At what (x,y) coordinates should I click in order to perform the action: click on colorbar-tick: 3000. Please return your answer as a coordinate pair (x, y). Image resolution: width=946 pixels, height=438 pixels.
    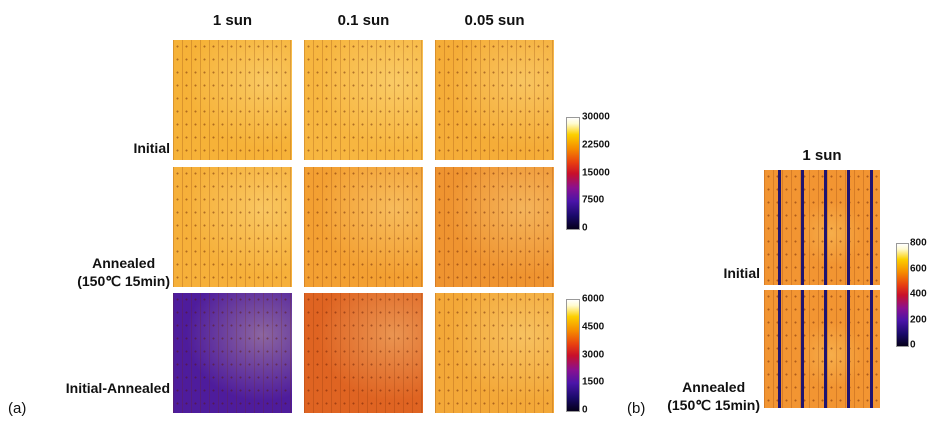
    Looking at the image, I should click on (593, 354).